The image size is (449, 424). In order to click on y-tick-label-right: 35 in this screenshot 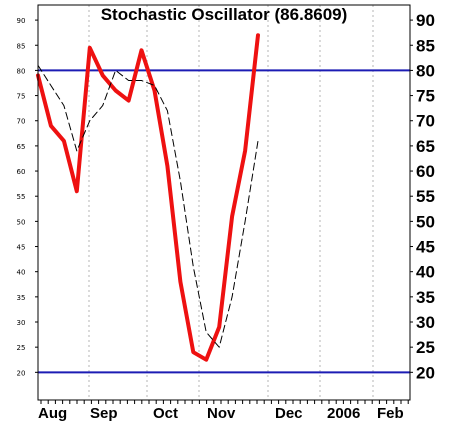, I will do `click(425, 297)`.